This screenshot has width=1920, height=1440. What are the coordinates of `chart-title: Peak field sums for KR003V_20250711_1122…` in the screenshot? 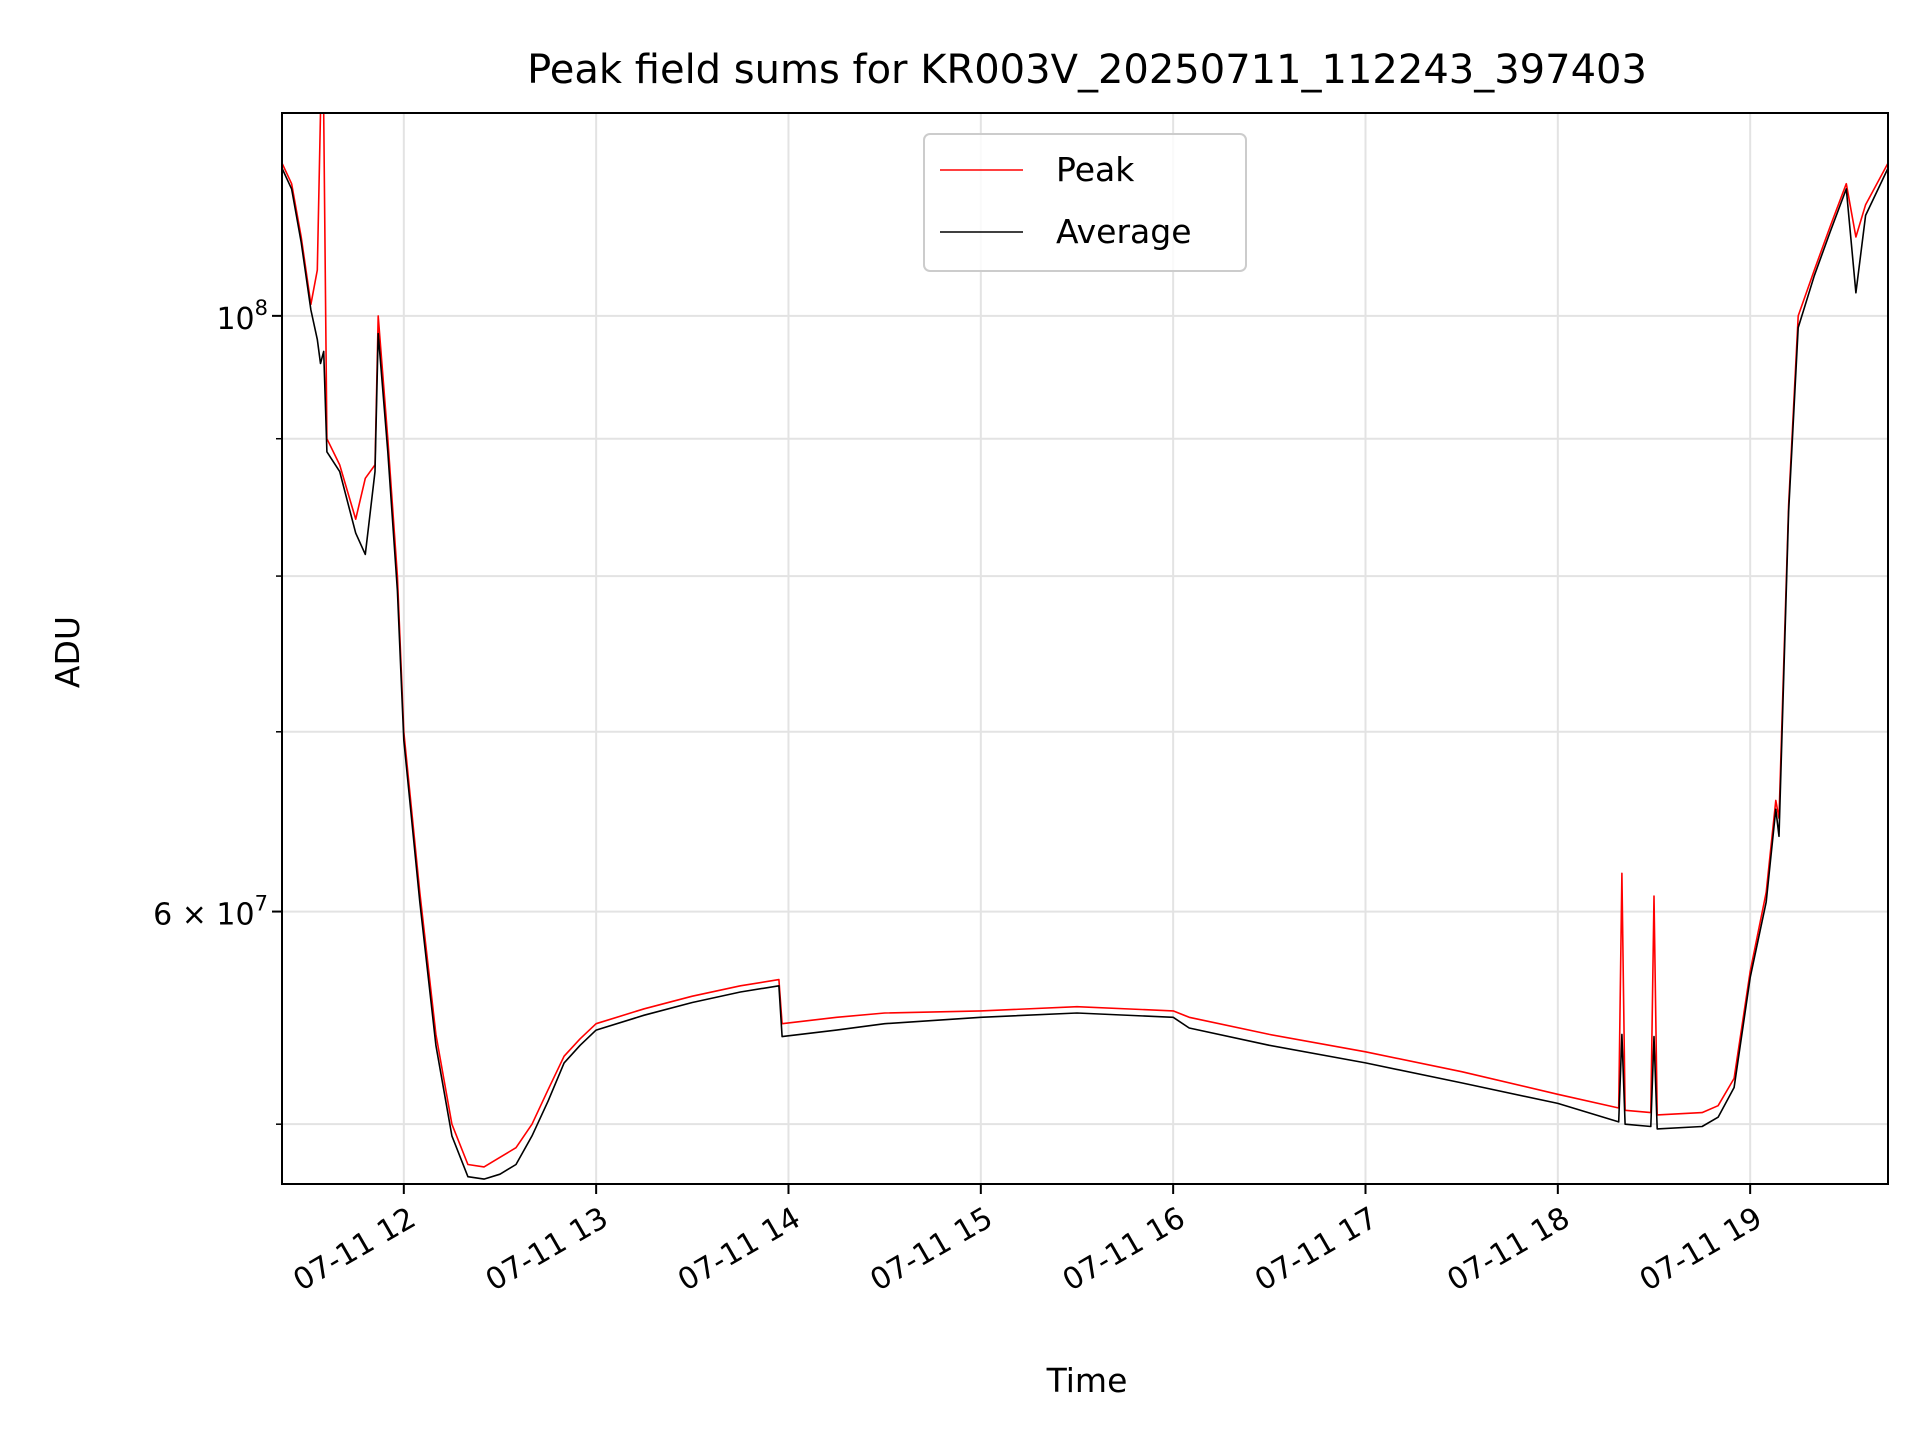 It's located at (1087, 70).